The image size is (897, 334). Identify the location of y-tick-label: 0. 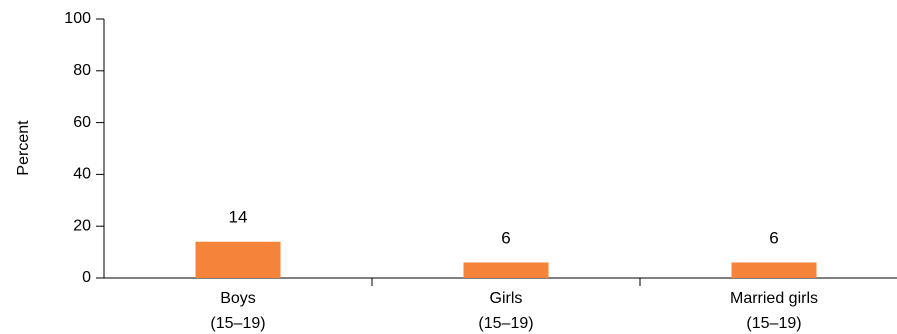
(86, 277).